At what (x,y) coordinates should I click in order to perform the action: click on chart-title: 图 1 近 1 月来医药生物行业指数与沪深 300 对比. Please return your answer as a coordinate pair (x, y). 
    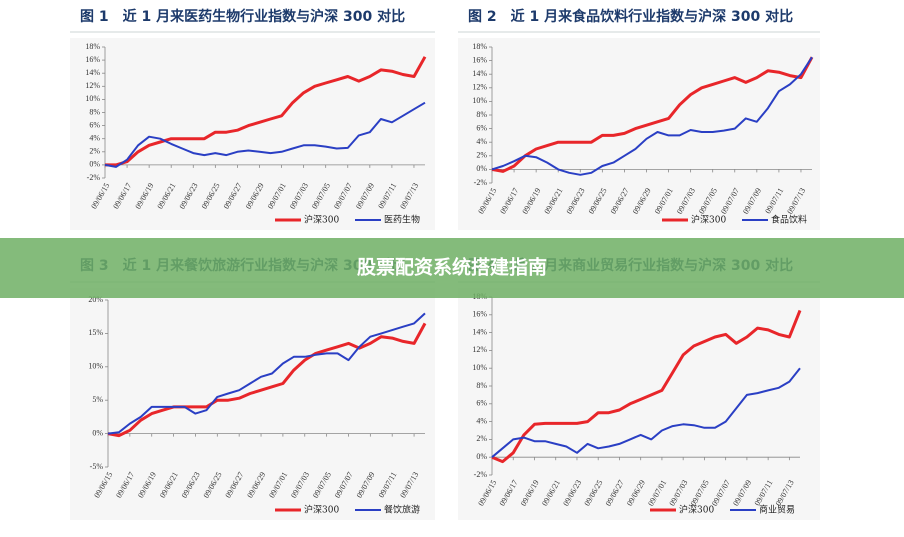
    Looking at the image, I should click on (242, 16).